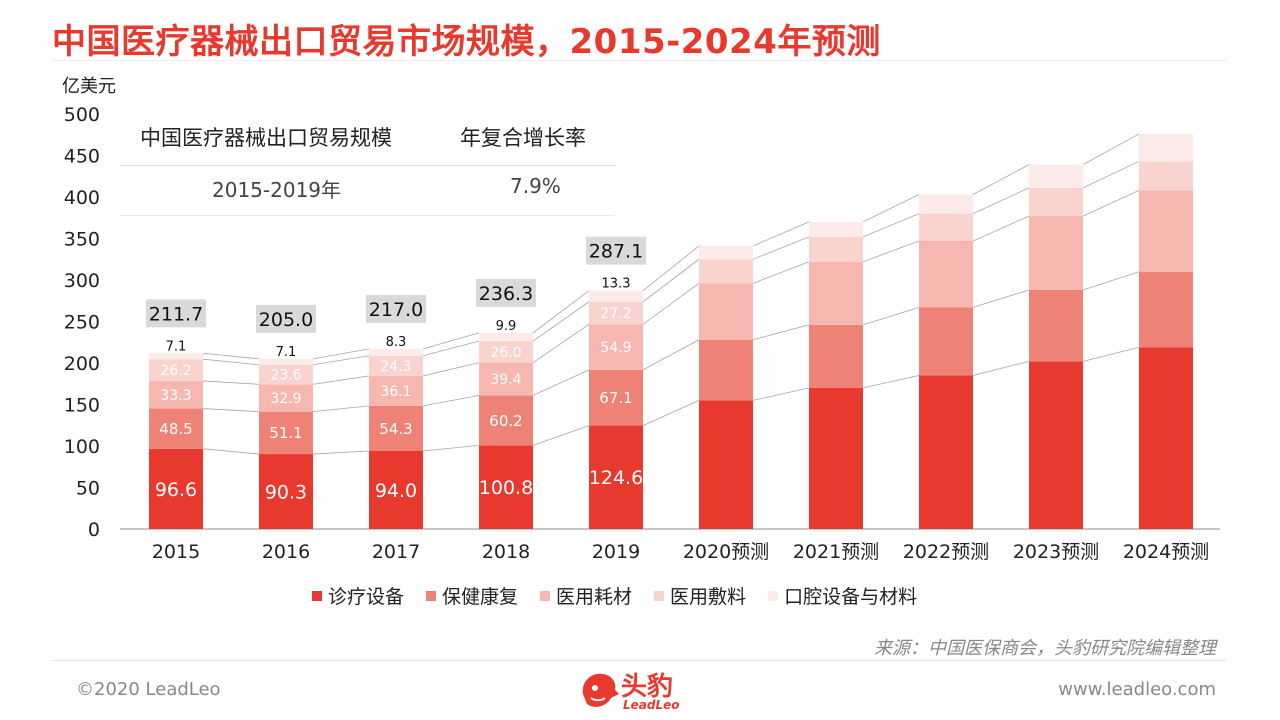 This screenshot has width=1280, height=720. Describe the element at coordinates (175, 396) in the screenshot. I see `data-label: 33.3` at that location.